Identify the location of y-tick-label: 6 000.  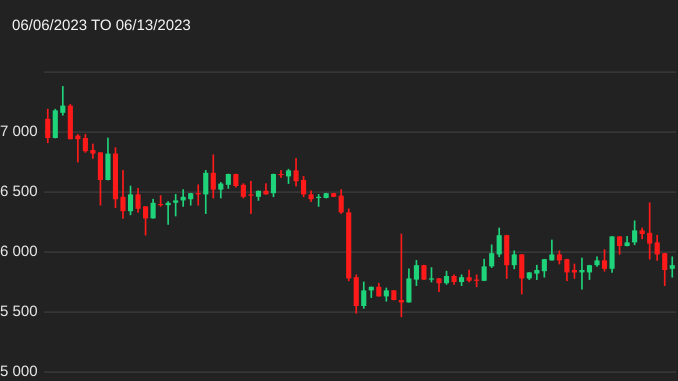
(19, 251).